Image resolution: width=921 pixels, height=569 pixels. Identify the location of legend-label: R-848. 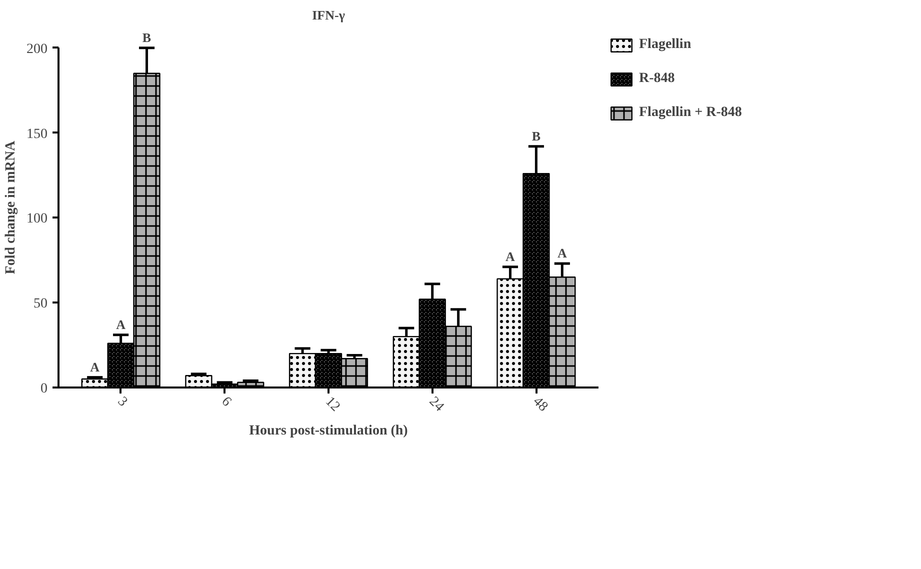
(657, 79).